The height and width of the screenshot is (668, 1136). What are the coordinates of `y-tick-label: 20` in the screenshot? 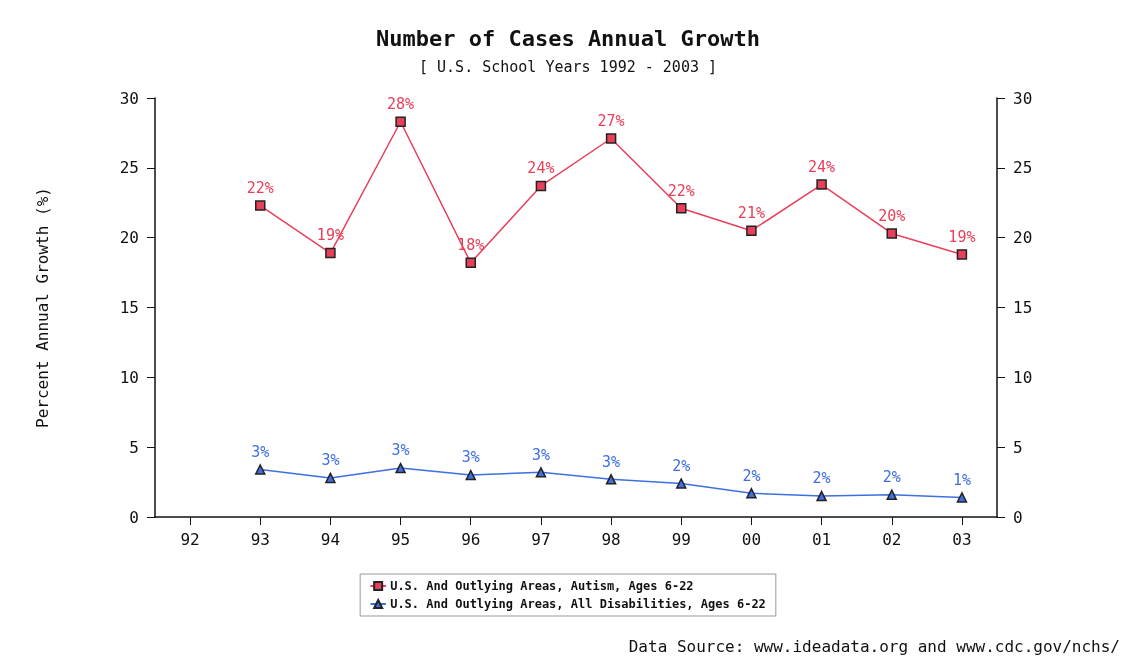 It's located at (129, 238).